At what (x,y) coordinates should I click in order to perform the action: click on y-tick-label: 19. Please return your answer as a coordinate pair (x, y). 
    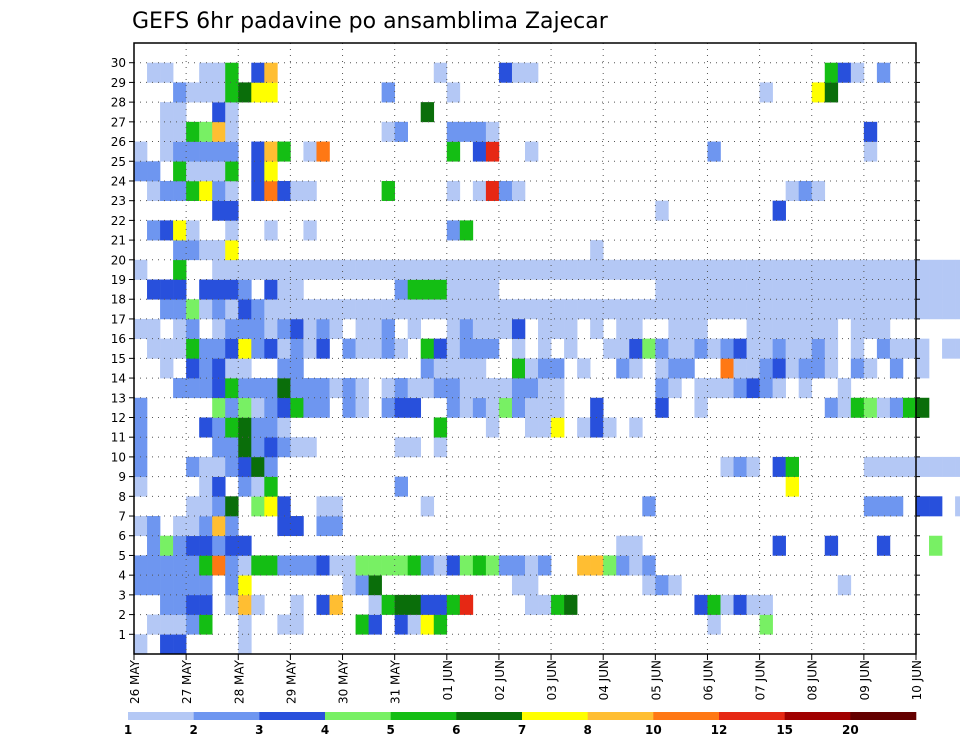
    Looking at the image, I should click on (118, 280).